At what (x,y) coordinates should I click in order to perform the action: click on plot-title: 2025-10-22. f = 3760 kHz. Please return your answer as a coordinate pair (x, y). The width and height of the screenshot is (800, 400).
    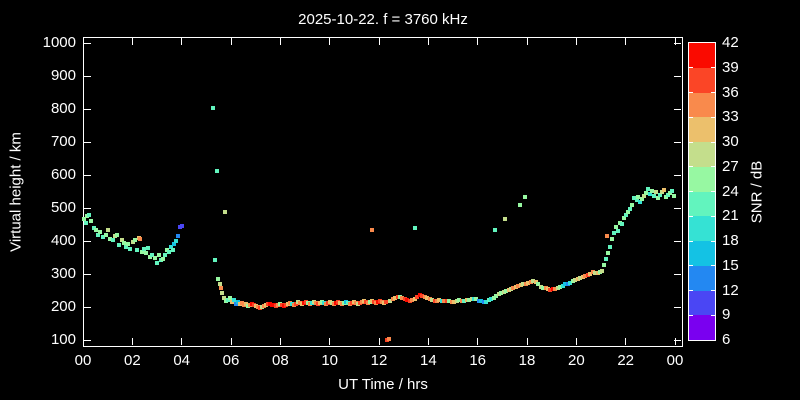
    Looking at the image, I should click on (383, 19).